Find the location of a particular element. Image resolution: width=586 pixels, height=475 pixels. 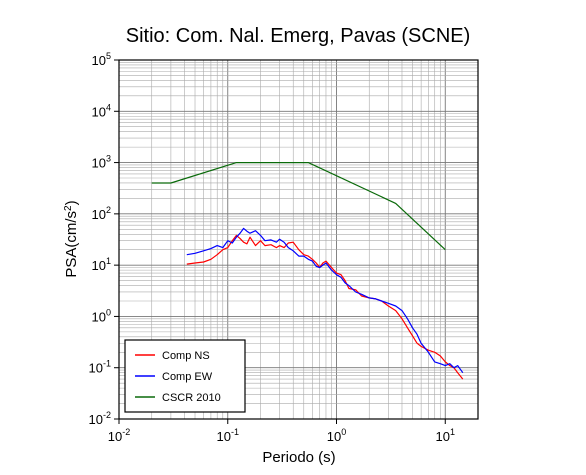

y-tick-label: 10⁴ is located at coordinates (101, 110).